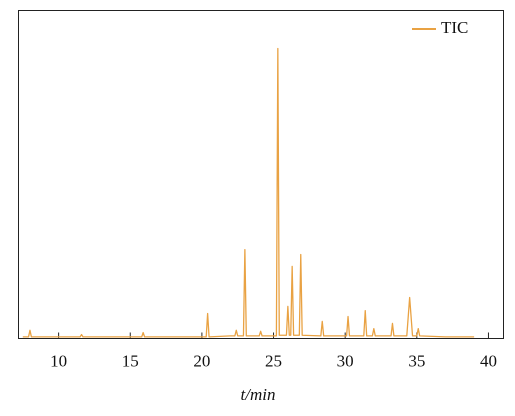 The width and height of the screenshot is (515, 416). I want to click on x-tick-label: 25, so click(273, 360).